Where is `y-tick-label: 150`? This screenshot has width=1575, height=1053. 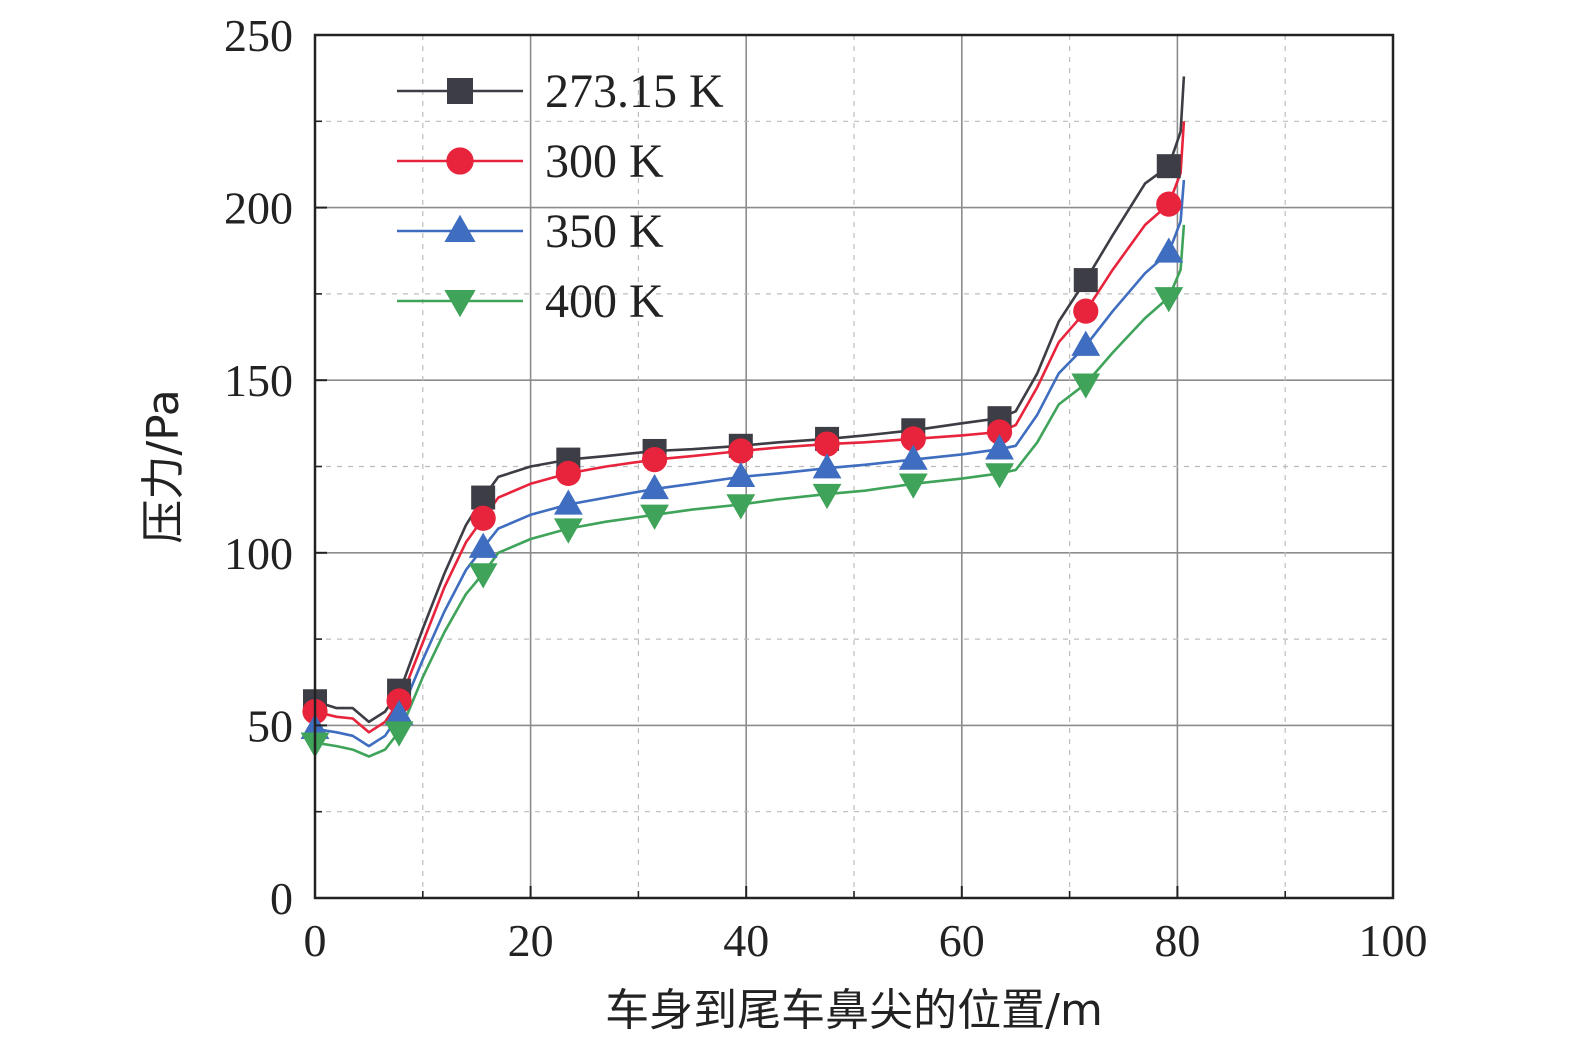
y-tick-label: 150 is located at coordinates (258, 380).